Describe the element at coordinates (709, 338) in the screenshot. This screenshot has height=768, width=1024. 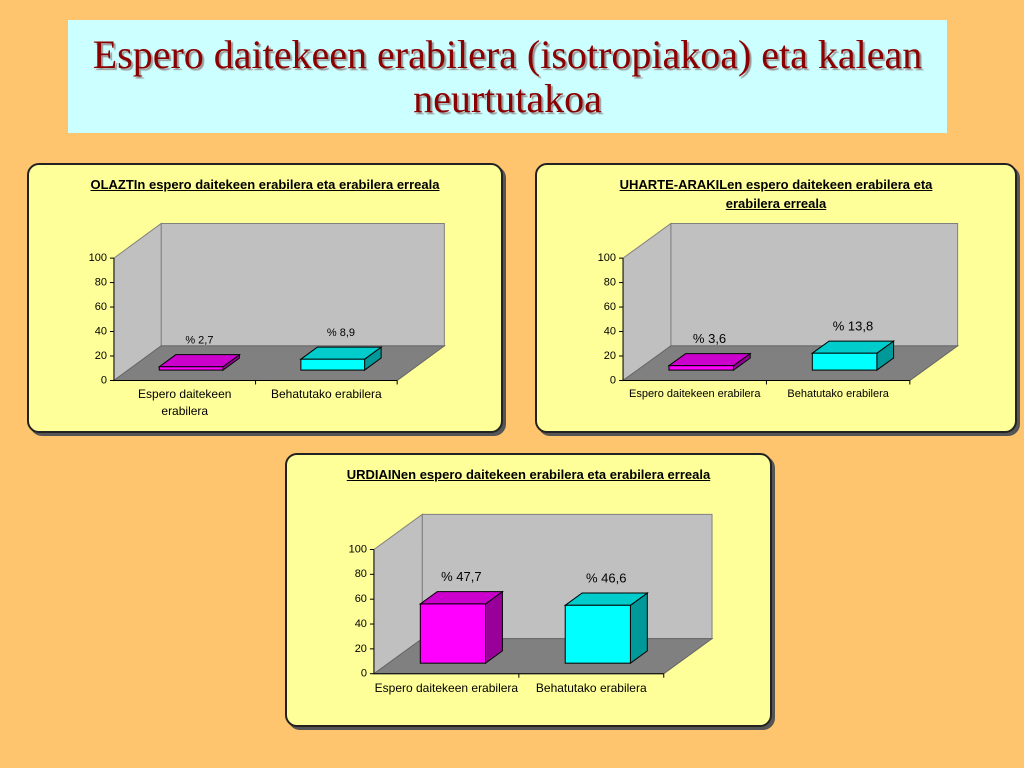
I see `value-label: % 3,6` at that location.